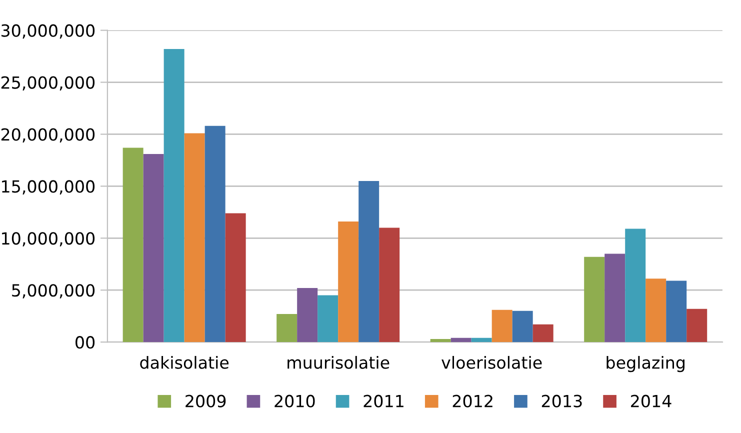 Image resolution: width=741 pixels, height=433 pixels. I want to click on x-tick-label: muurisolatie, so click(339, 362).